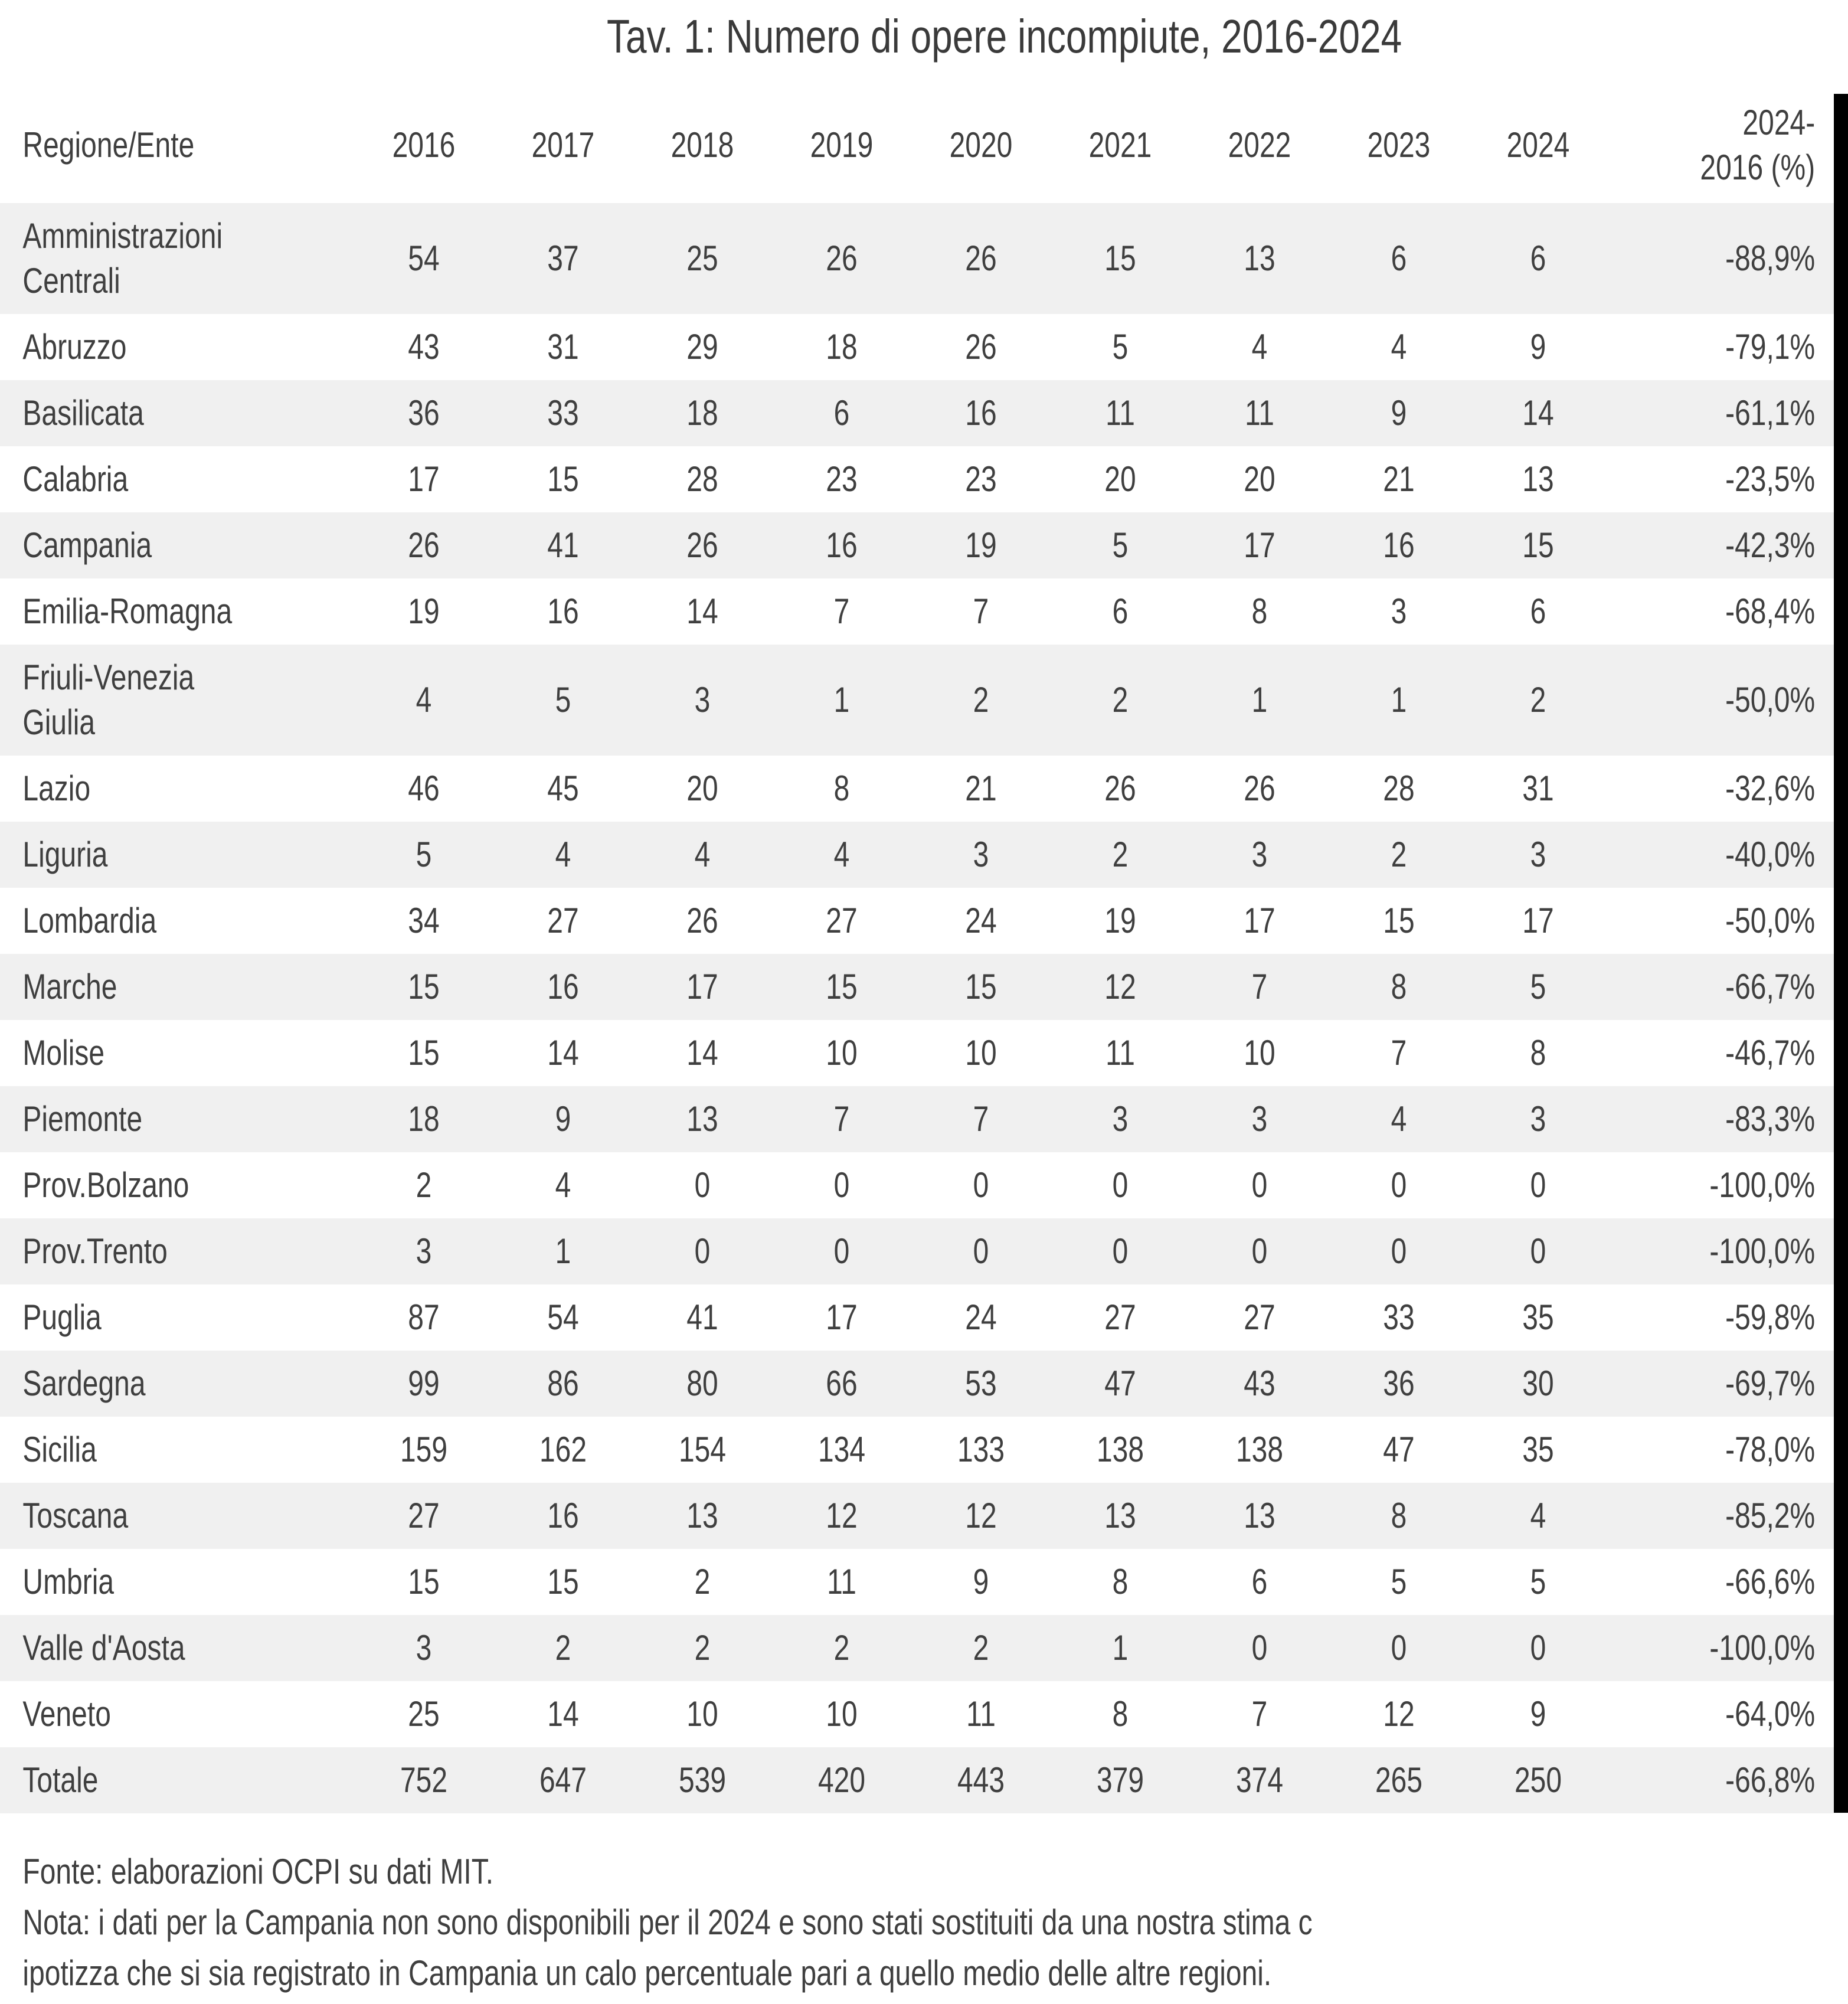 The image size is (1848, 2004). What do you see at coordinates (563, 1780) in the screenshot?
I see `year-value: 647` at bounding box center [563, 1780].